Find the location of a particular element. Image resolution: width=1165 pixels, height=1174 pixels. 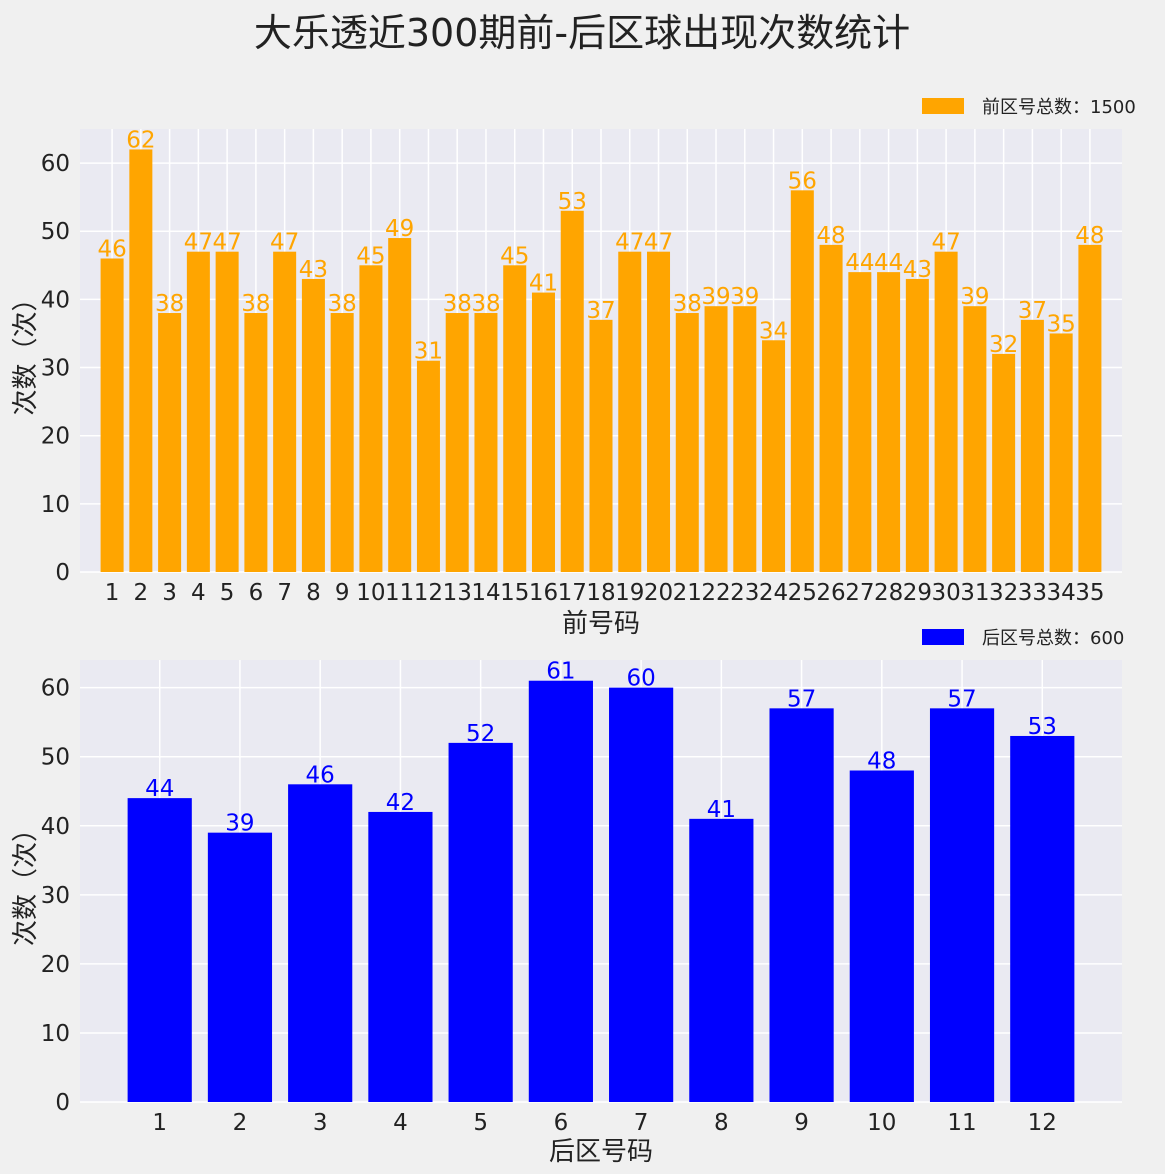

bar-value-label: 31 is located at coordinates (428, 352).